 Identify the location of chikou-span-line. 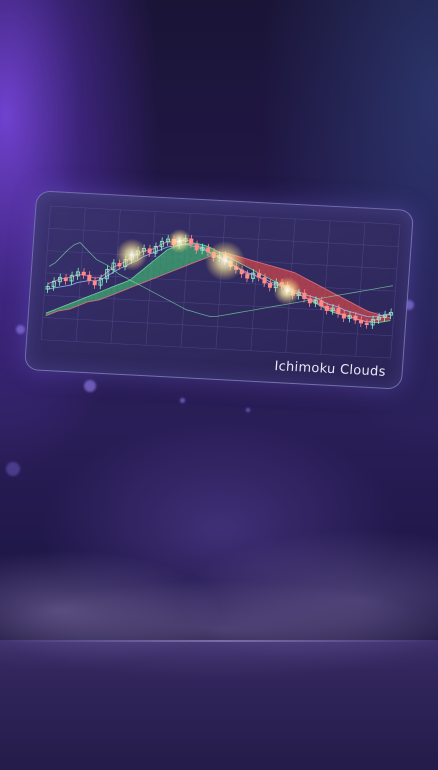
(220, 279).